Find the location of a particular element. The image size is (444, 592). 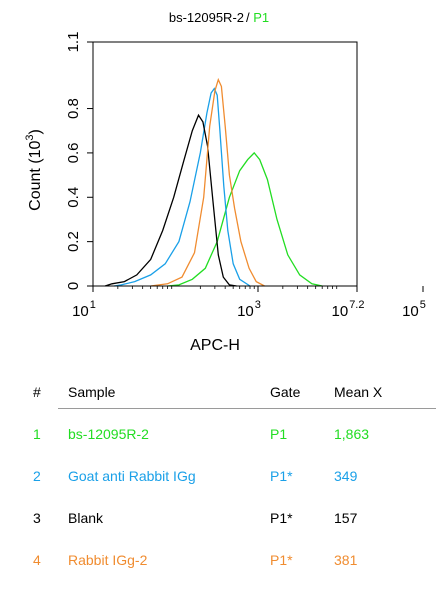

y-tick-label: 0.6 is located at coordinates (73, 152).